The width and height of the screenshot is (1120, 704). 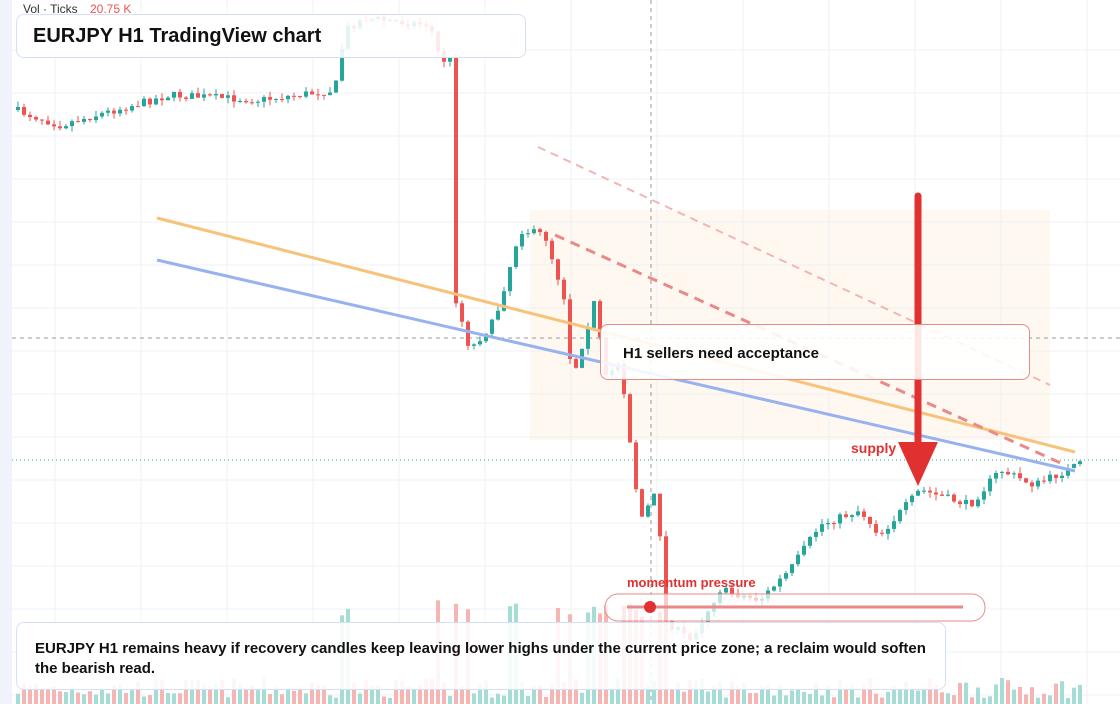 I want to click on title: EURJPY H1 TradingView chart, so click(x=177, y=36).